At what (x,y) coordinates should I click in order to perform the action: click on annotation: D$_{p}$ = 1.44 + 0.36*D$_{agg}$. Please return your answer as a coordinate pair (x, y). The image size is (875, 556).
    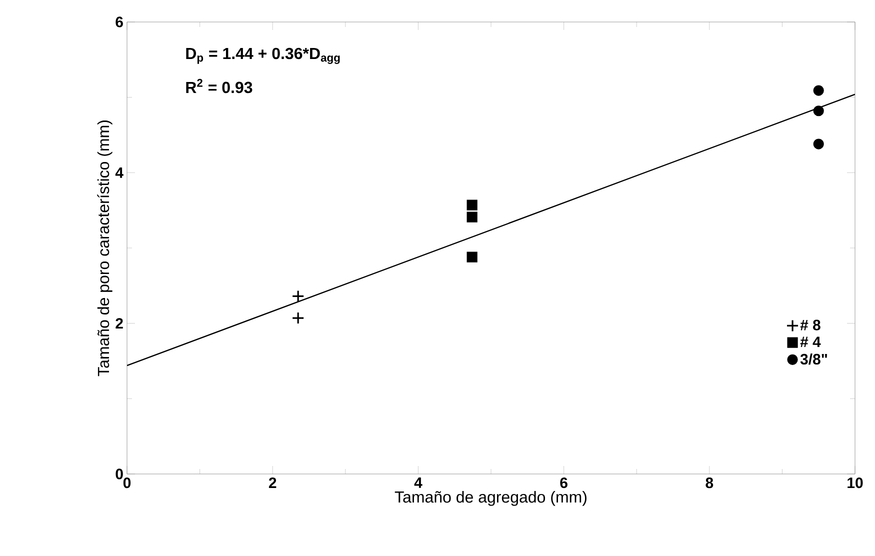
    Looking at the image, I should click on (263, 56).